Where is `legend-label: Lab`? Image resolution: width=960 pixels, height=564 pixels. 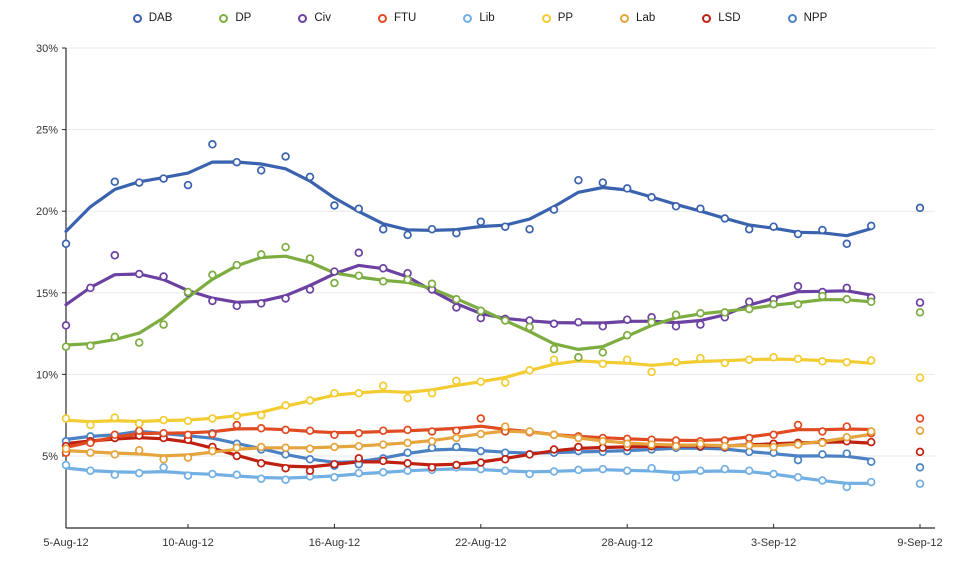 legend-label: Lab is located at coordinates (646, 18).